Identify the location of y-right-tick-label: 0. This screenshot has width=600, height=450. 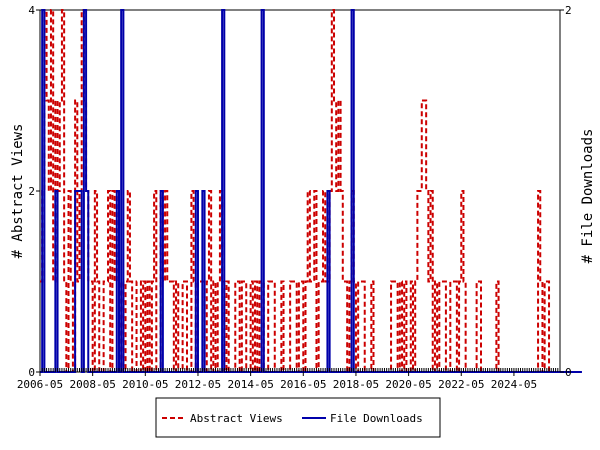
(568, 372).